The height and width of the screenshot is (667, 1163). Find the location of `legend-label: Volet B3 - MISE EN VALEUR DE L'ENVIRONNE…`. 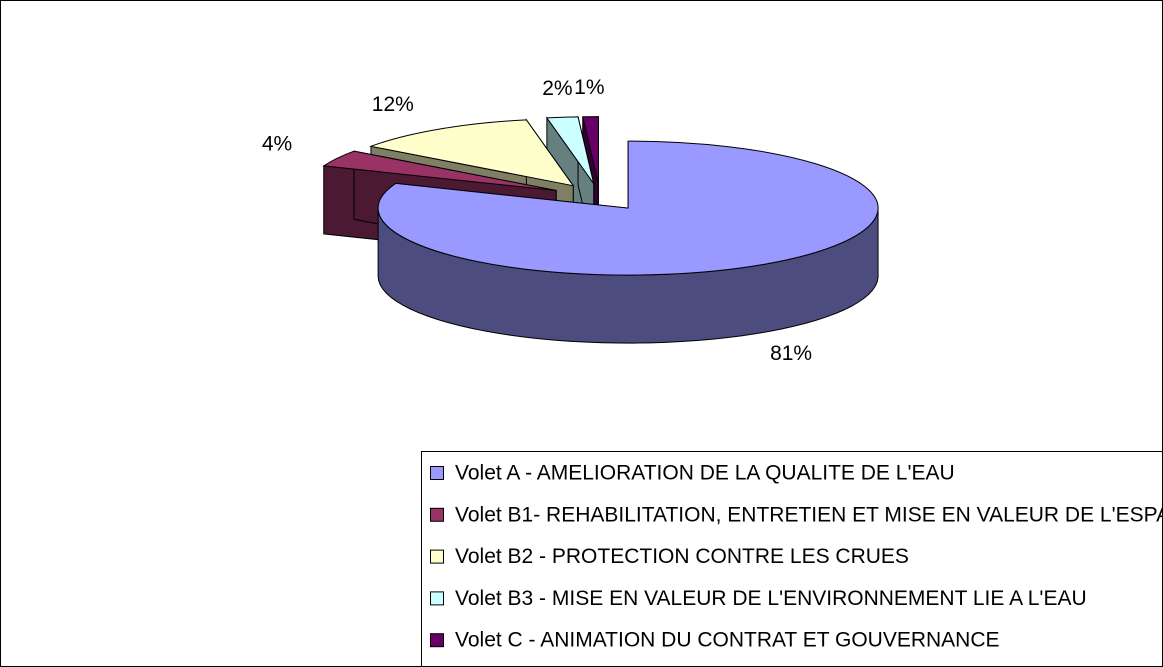

legend-label: Volet B3 - MISE EN VALEUR DE L'ENVIRONNE… is located at coordinates (771, 598).